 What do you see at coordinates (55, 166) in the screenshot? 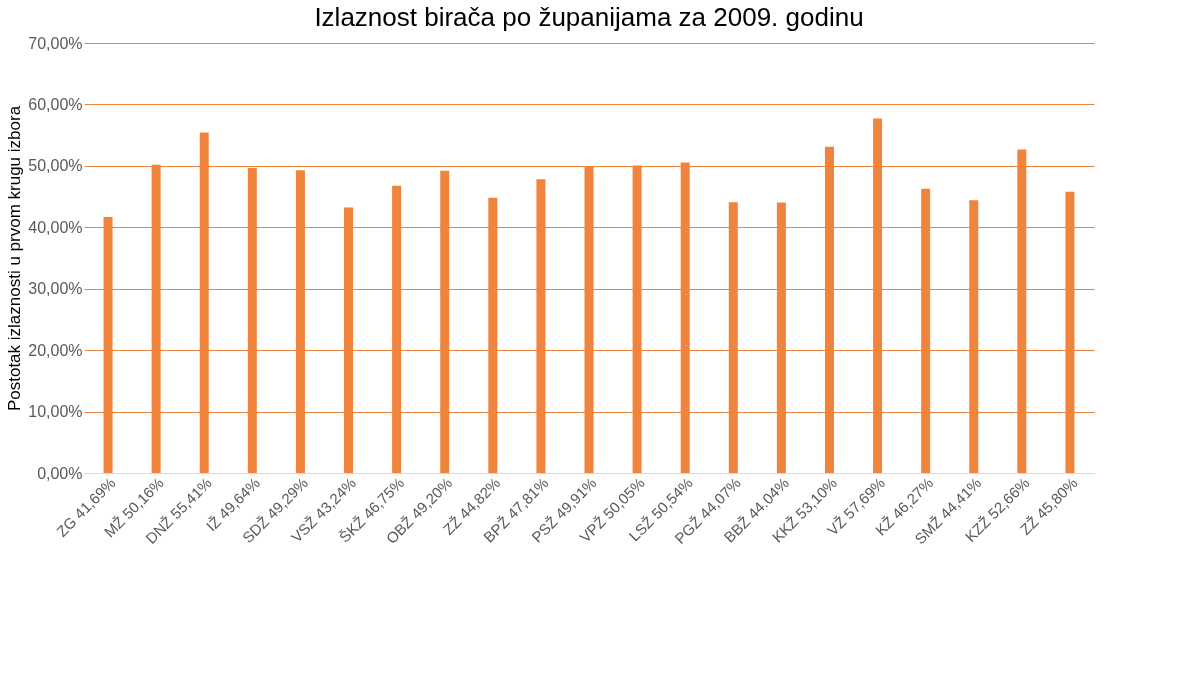
I see `y-tick-label: 50,00%` at bounding box center [55, 166].